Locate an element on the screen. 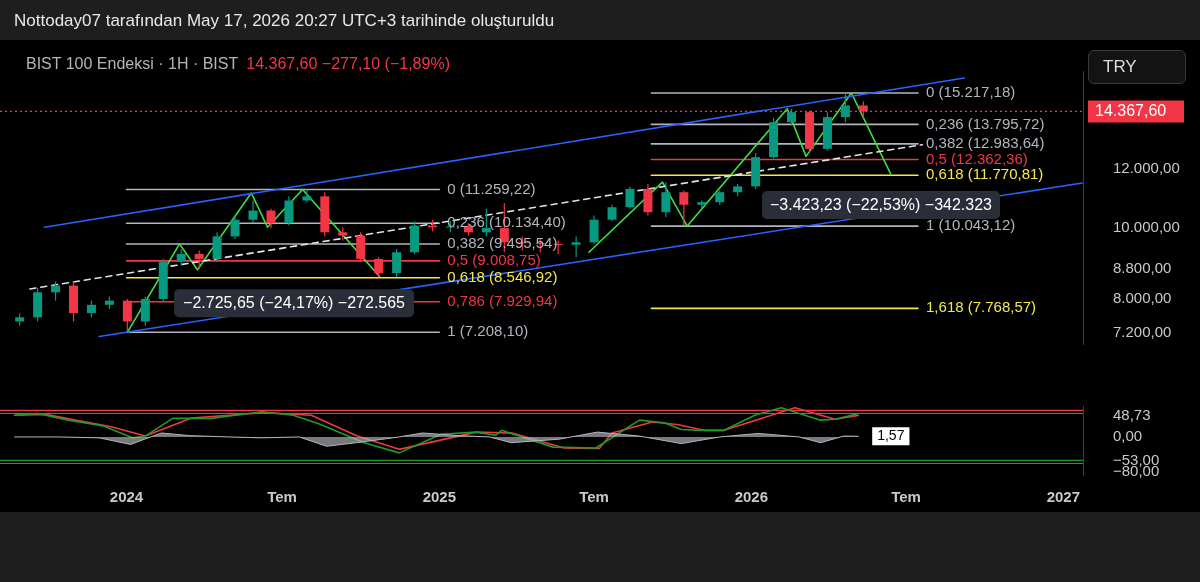  annotation: −3.423,23 (−22,53%) −342.323 is located at coordinates (881, 204).